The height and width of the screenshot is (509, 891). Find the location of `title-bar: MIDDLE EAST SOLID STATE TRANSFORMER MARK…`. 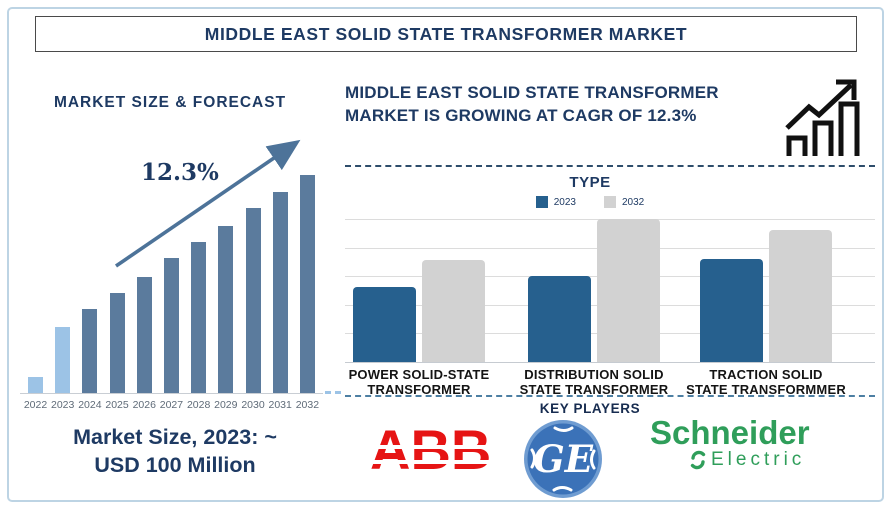

title-bar: MIDDLE EAST SOLID STATE TRANSFORMER MARK… is located at coordinates (446, 34).